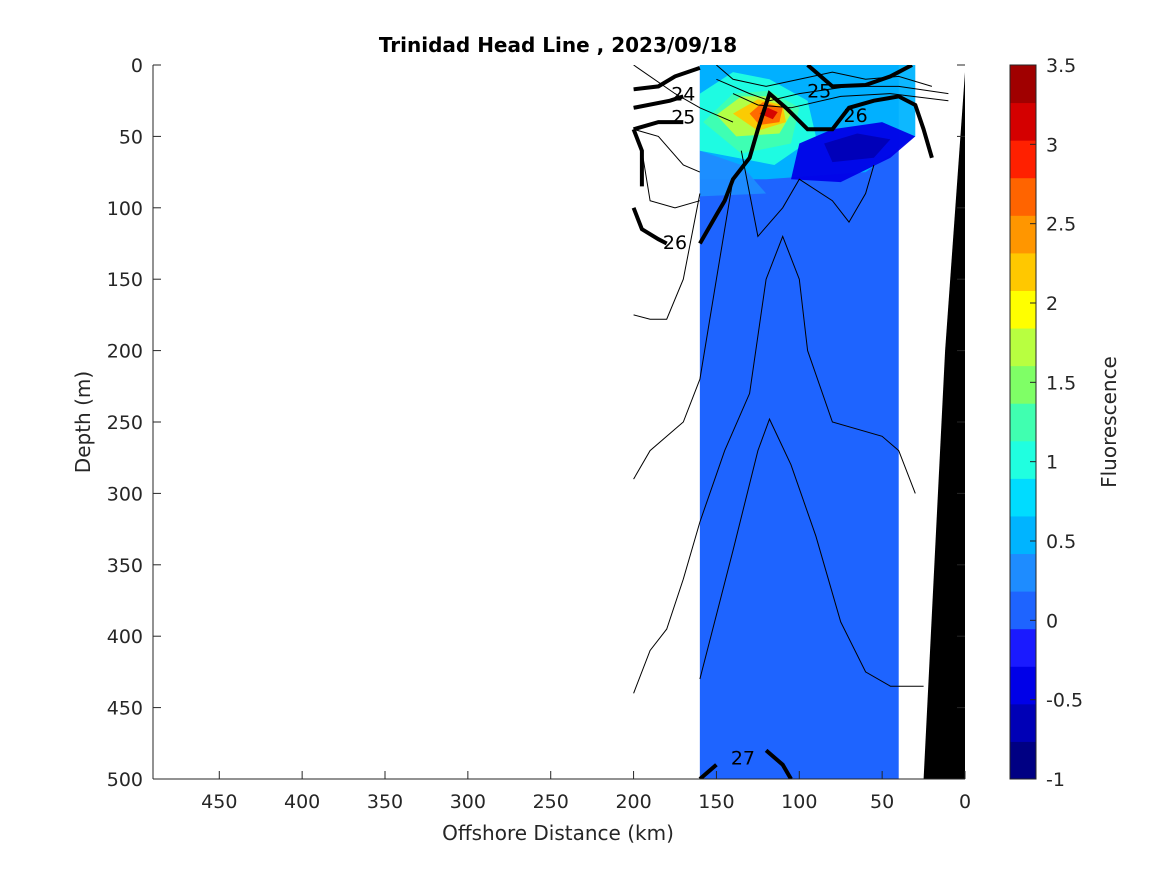 The width and height of the screenshot is (1167, 875). What do you see at coordinates (83, 422) in the screenshot?
I see `y-axis-label: Depth (m)` at bounding box center [83, 422].